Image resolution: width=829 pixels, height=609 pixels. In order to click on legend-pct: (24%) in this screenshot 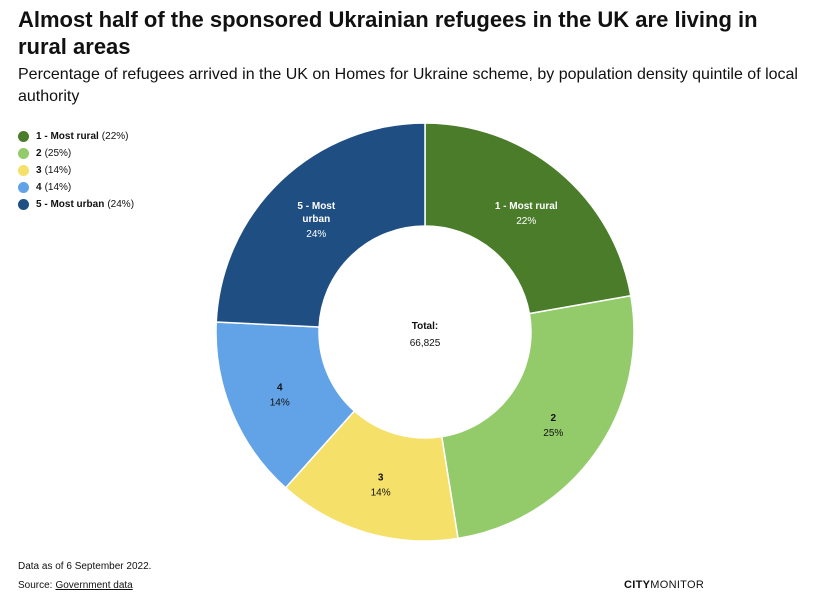, I will do `click(121, 204)`.